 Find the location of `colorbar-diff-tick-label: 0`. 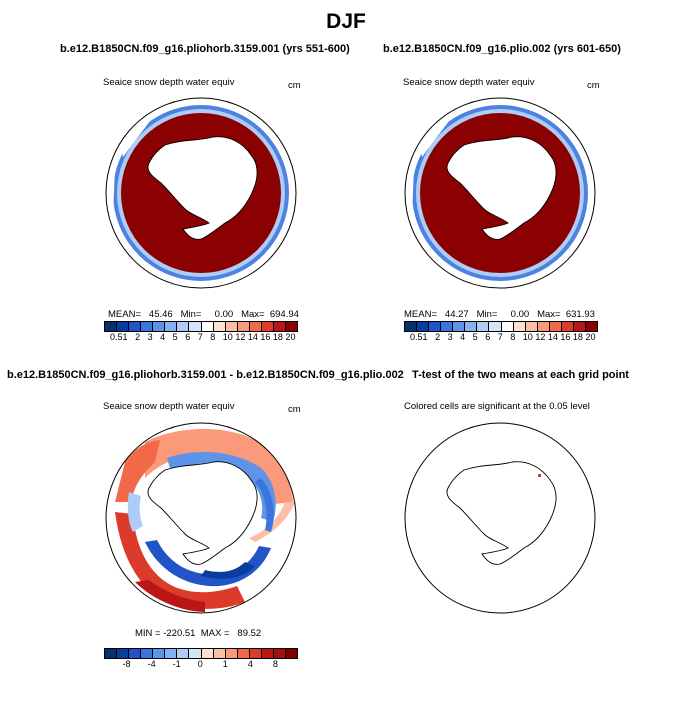

colorbar-diff-tick-label: 0 is located at coordinates (200, 664).